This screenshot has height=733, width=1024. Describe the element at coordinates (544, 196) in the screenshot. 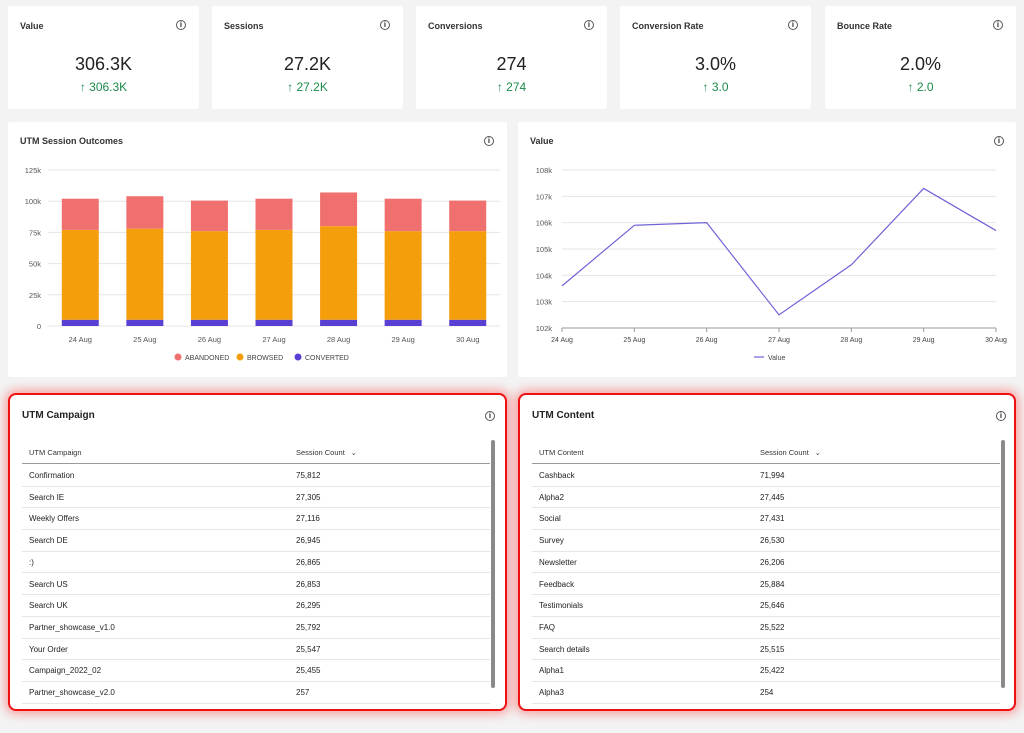

I see `y-tick-label: 107k` at that location.